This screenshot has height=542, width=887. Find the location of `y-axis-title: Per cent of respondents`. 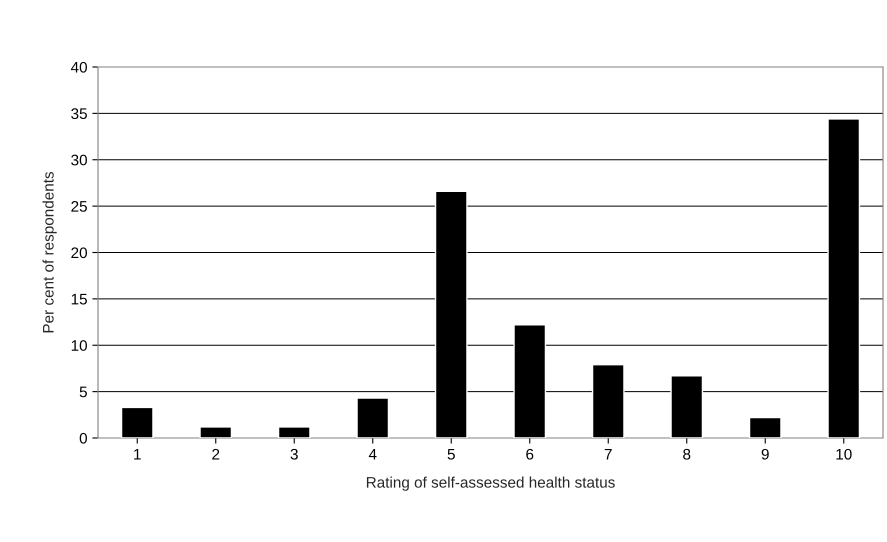

y-axis-title: Per cent of respondents is located at coordinates (49, 252).